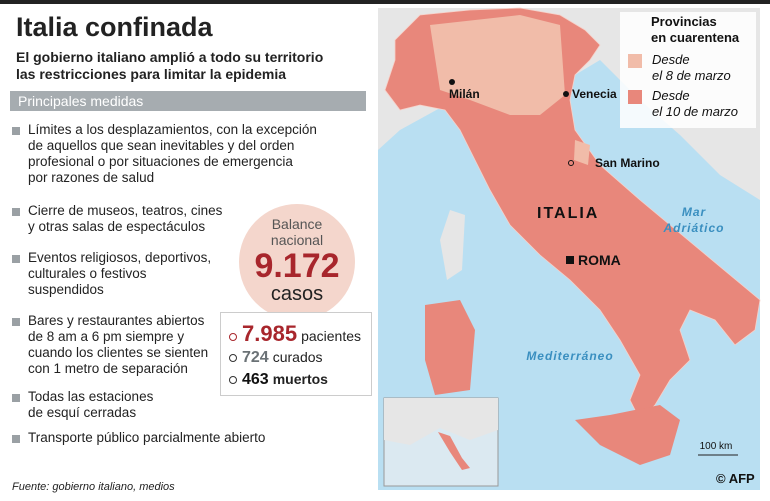 The image size is (770, 501). Describe the element at coordinates (331, 336) in the screenshot. I see `stat-label: pacientes` at that location.